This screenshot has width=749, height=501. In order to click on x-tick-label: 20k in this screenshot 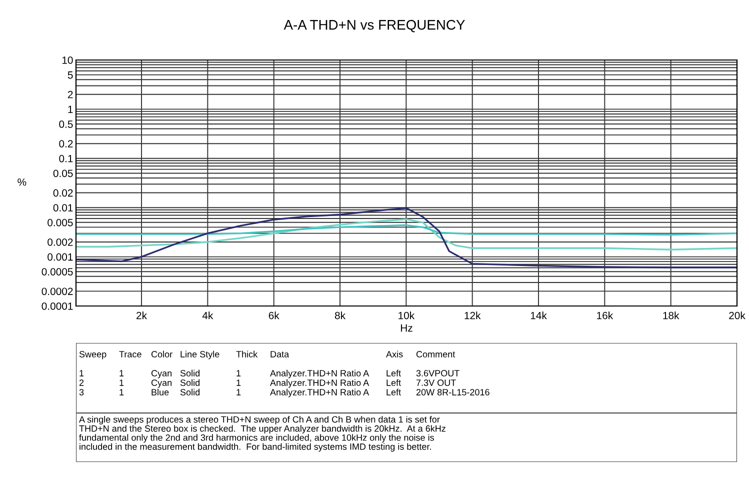, I will do `click(737, 316)`.